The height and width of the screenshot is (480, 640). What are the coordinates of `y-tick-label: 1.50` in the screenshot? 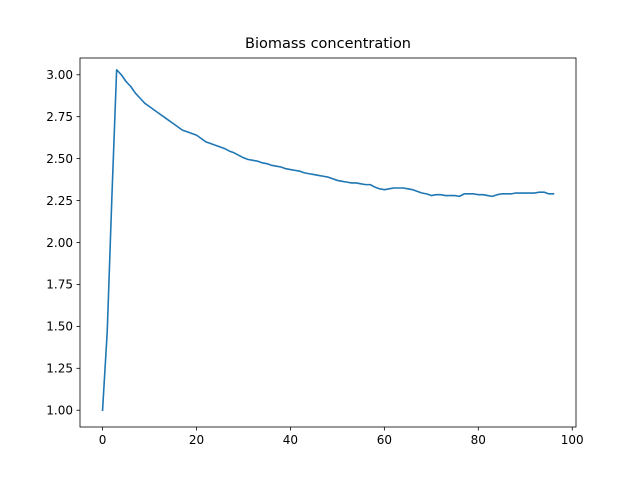 It's located at (59, 327).